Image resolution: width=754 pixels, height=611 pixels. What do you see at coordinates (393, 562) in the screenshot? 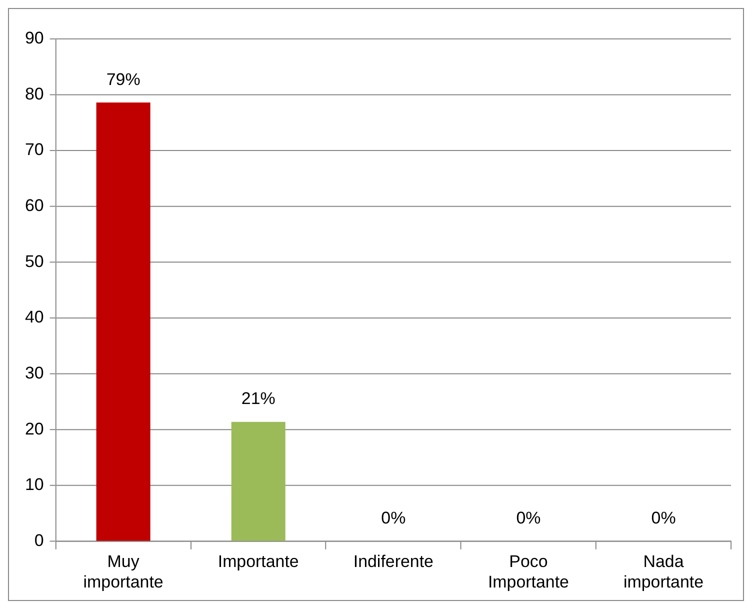
I see `x-tick-label: Indiferente` at bounding box center [393, 562].